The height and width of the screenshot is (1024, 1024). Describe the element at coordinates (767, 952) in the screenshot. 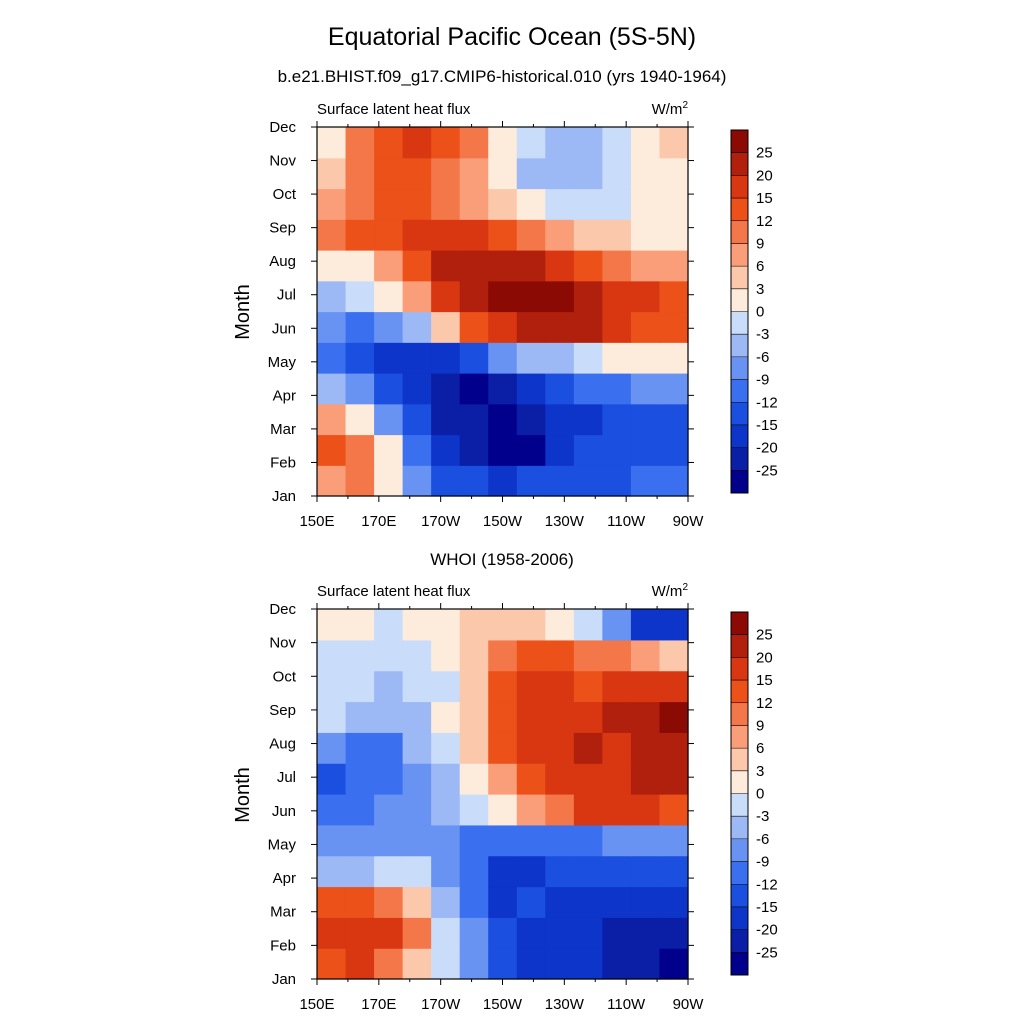

I see `colorbar-label: -25` at that location.